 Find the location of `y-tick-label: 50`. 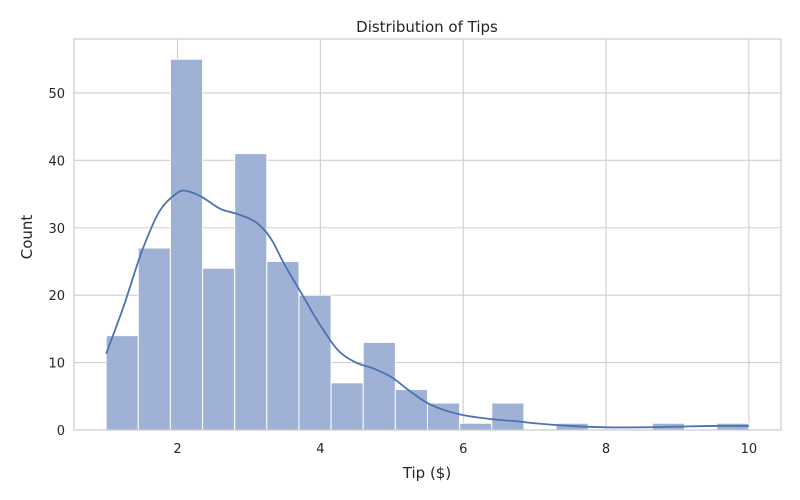

y-tick-label: 50 is located at coordinates (56, 94).